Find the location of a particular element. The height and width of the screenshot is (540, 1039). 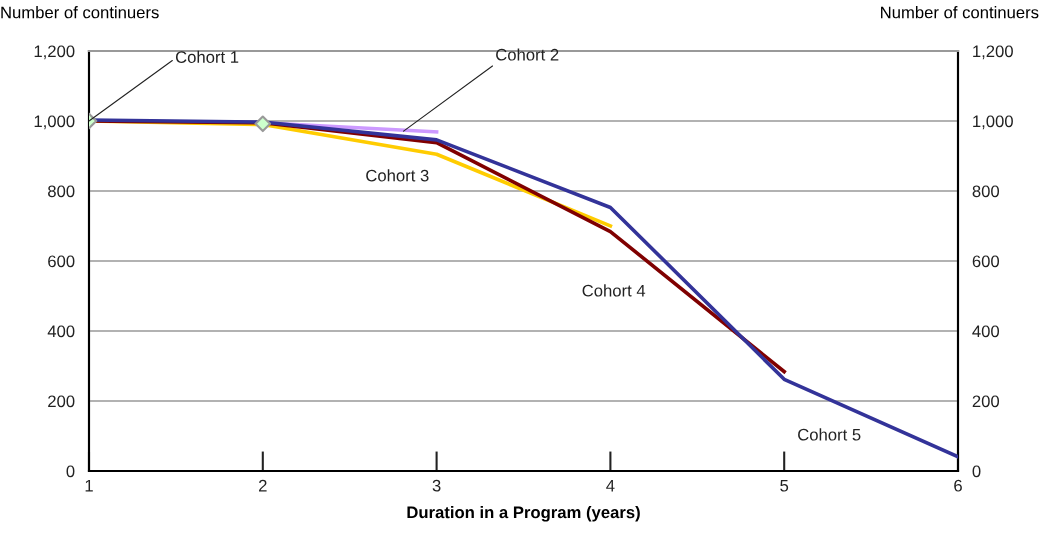

y-tick-label: 0 is located at coordinates (70, 471).